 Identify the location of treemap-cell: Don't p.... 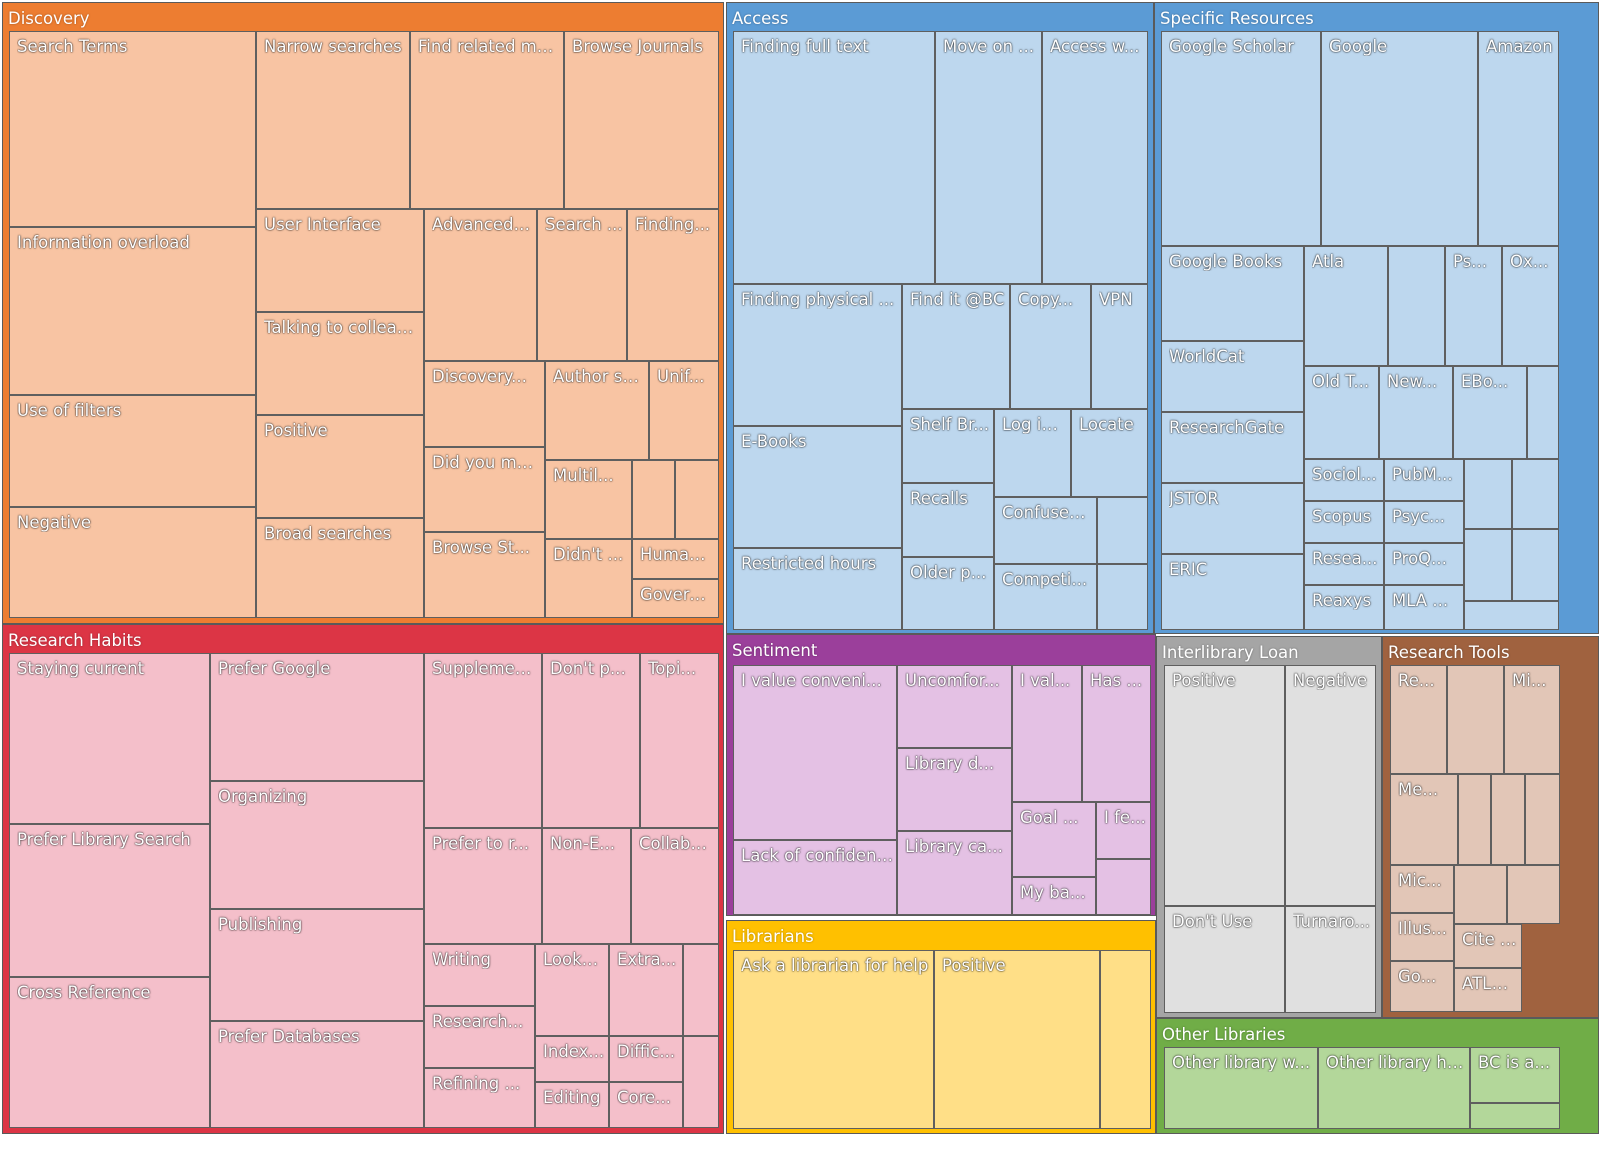
(591, 740).